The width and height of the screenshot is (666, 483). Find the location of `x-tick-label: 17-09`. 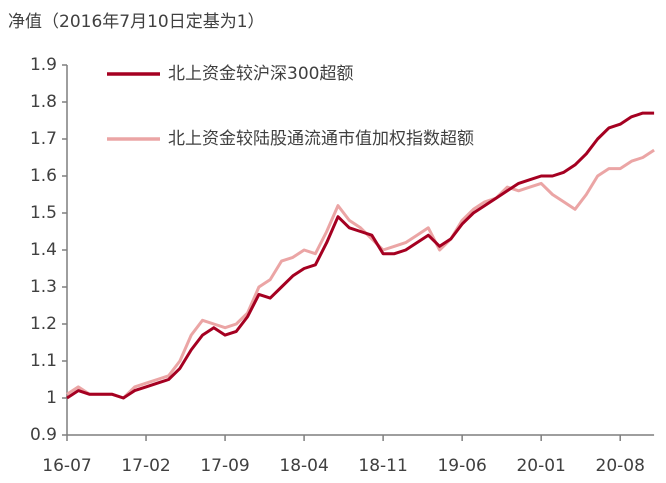

x-tick-label: 17-09 is located at coordinates (224, 466).